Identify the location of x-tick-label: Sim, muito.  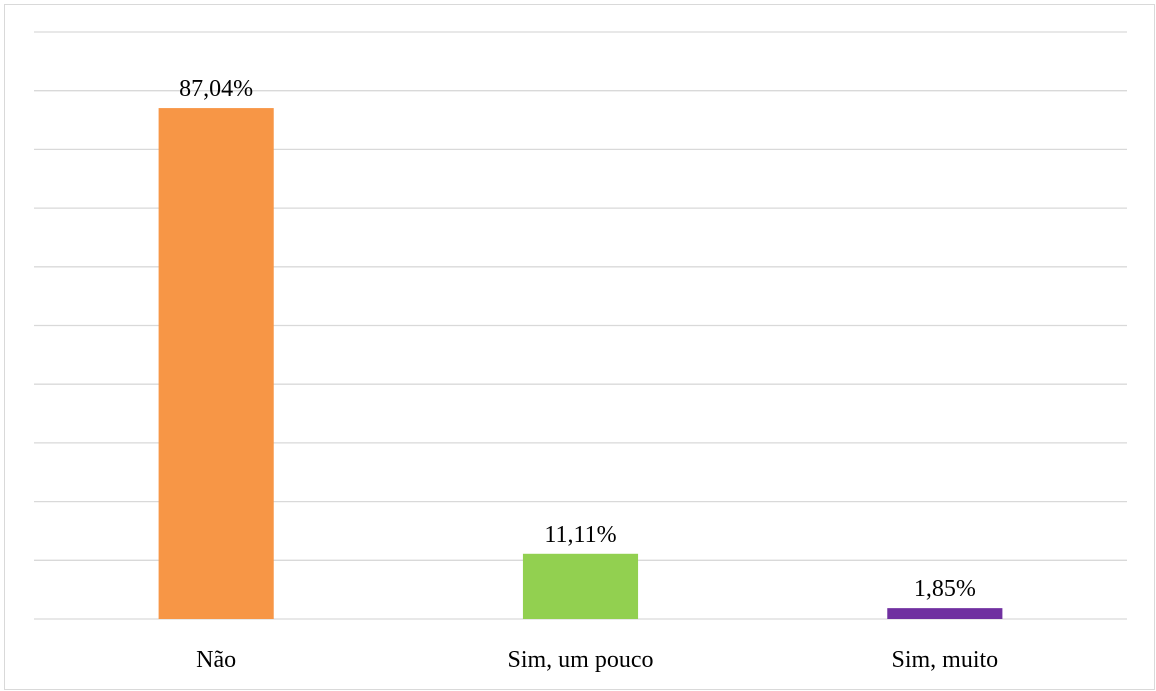
(944, 660).